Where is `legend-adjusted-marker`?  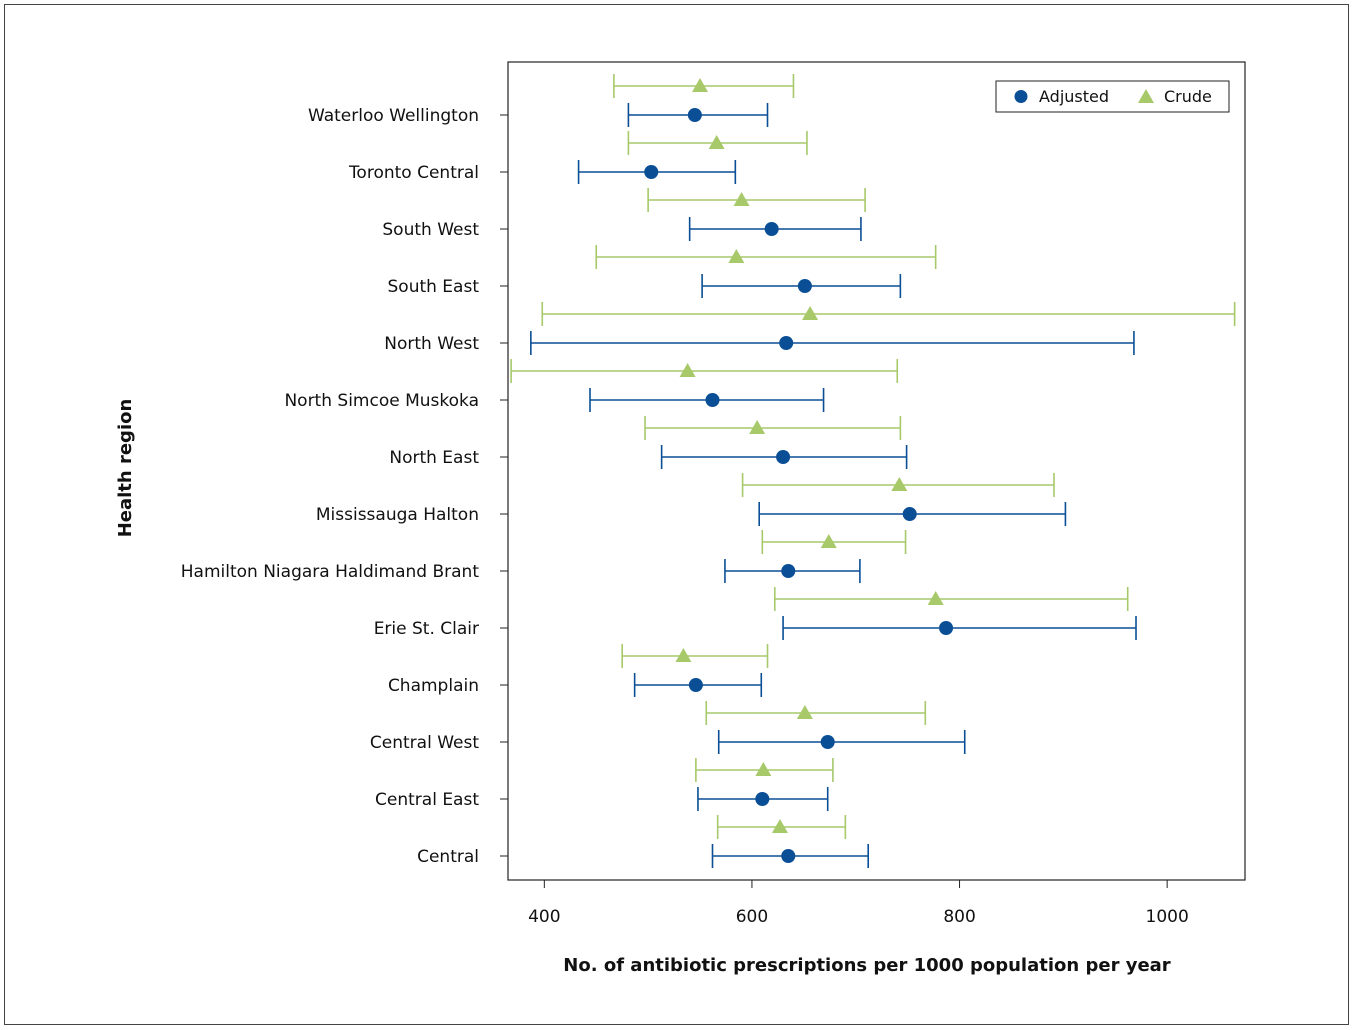
legend-adjusted-marker is located at coordinates (1021, 96).